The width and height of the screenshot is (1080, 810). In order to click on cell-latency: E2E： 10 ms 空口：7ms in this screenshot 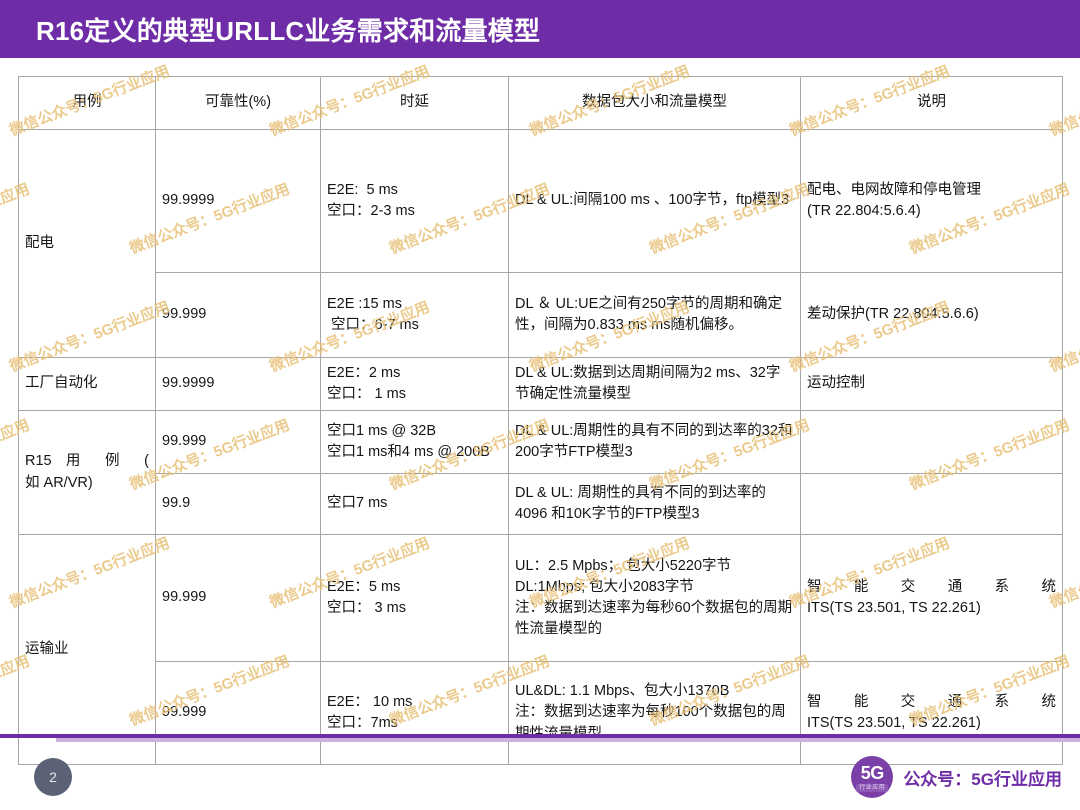, I will do `click(414, 713)`.